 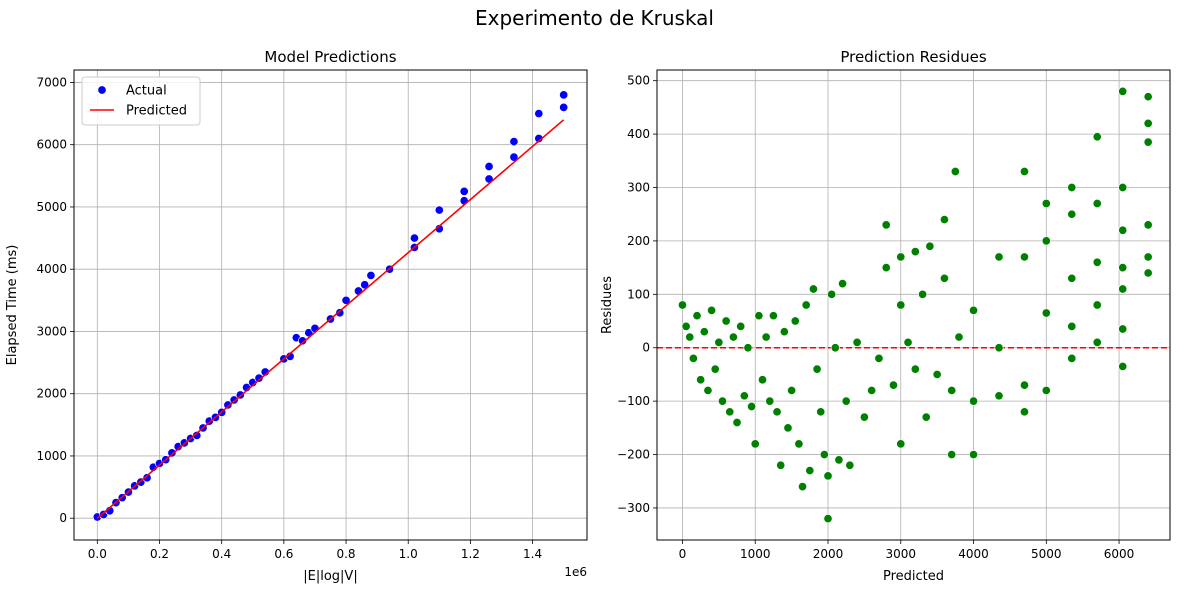 I want to click on predictions-y-tick-label: 0, so click(x=63, y=518).